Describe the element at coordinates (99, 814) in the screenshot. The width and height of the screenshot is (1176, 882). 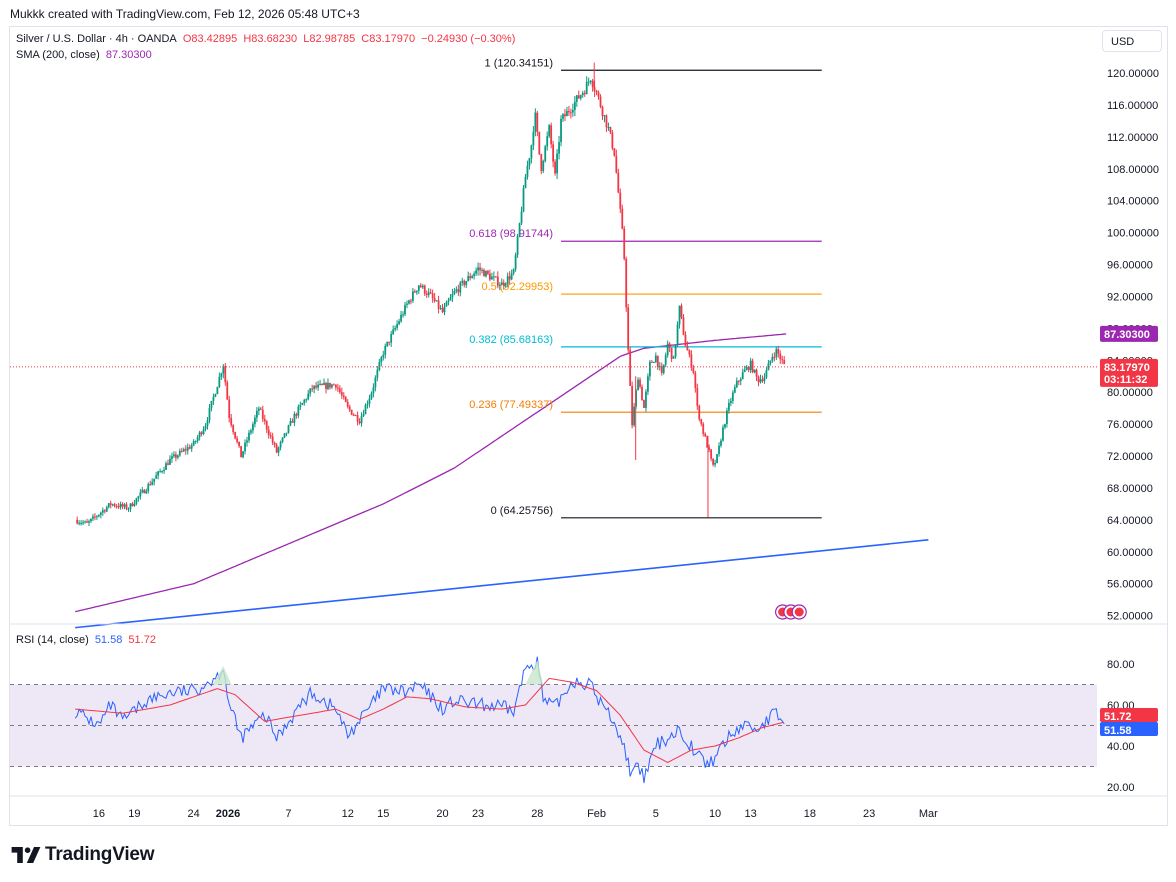
I see `time-axis-label: 16` at that location.